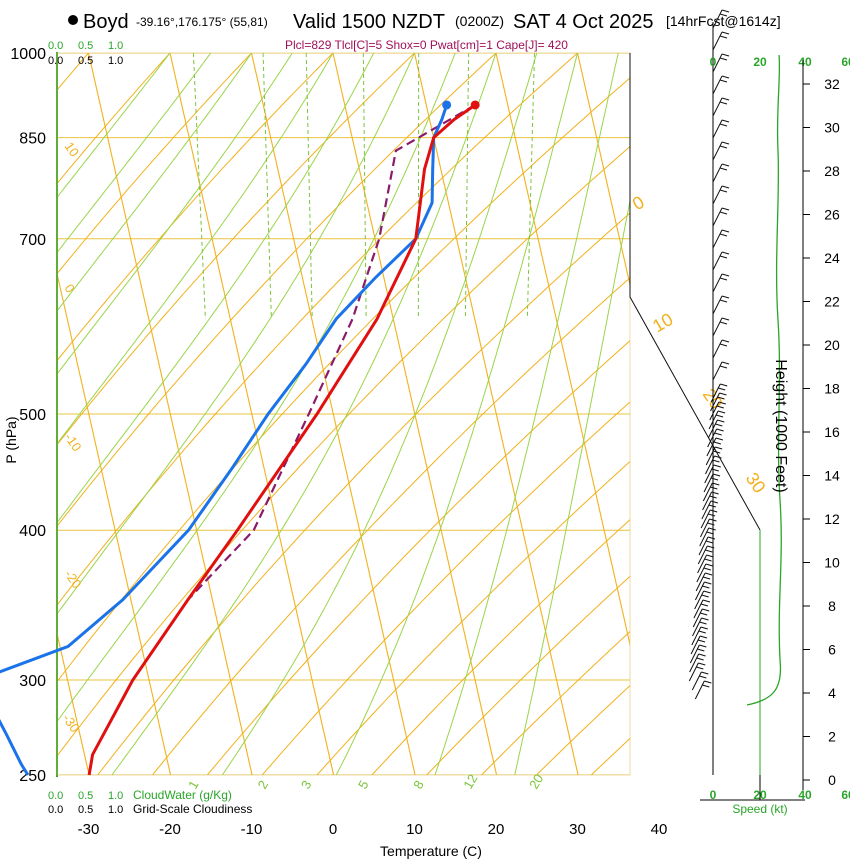  Describe the element at coordinates (306, 785) in the screenshot. I see `mixing-ratio-label: 3` at that location.